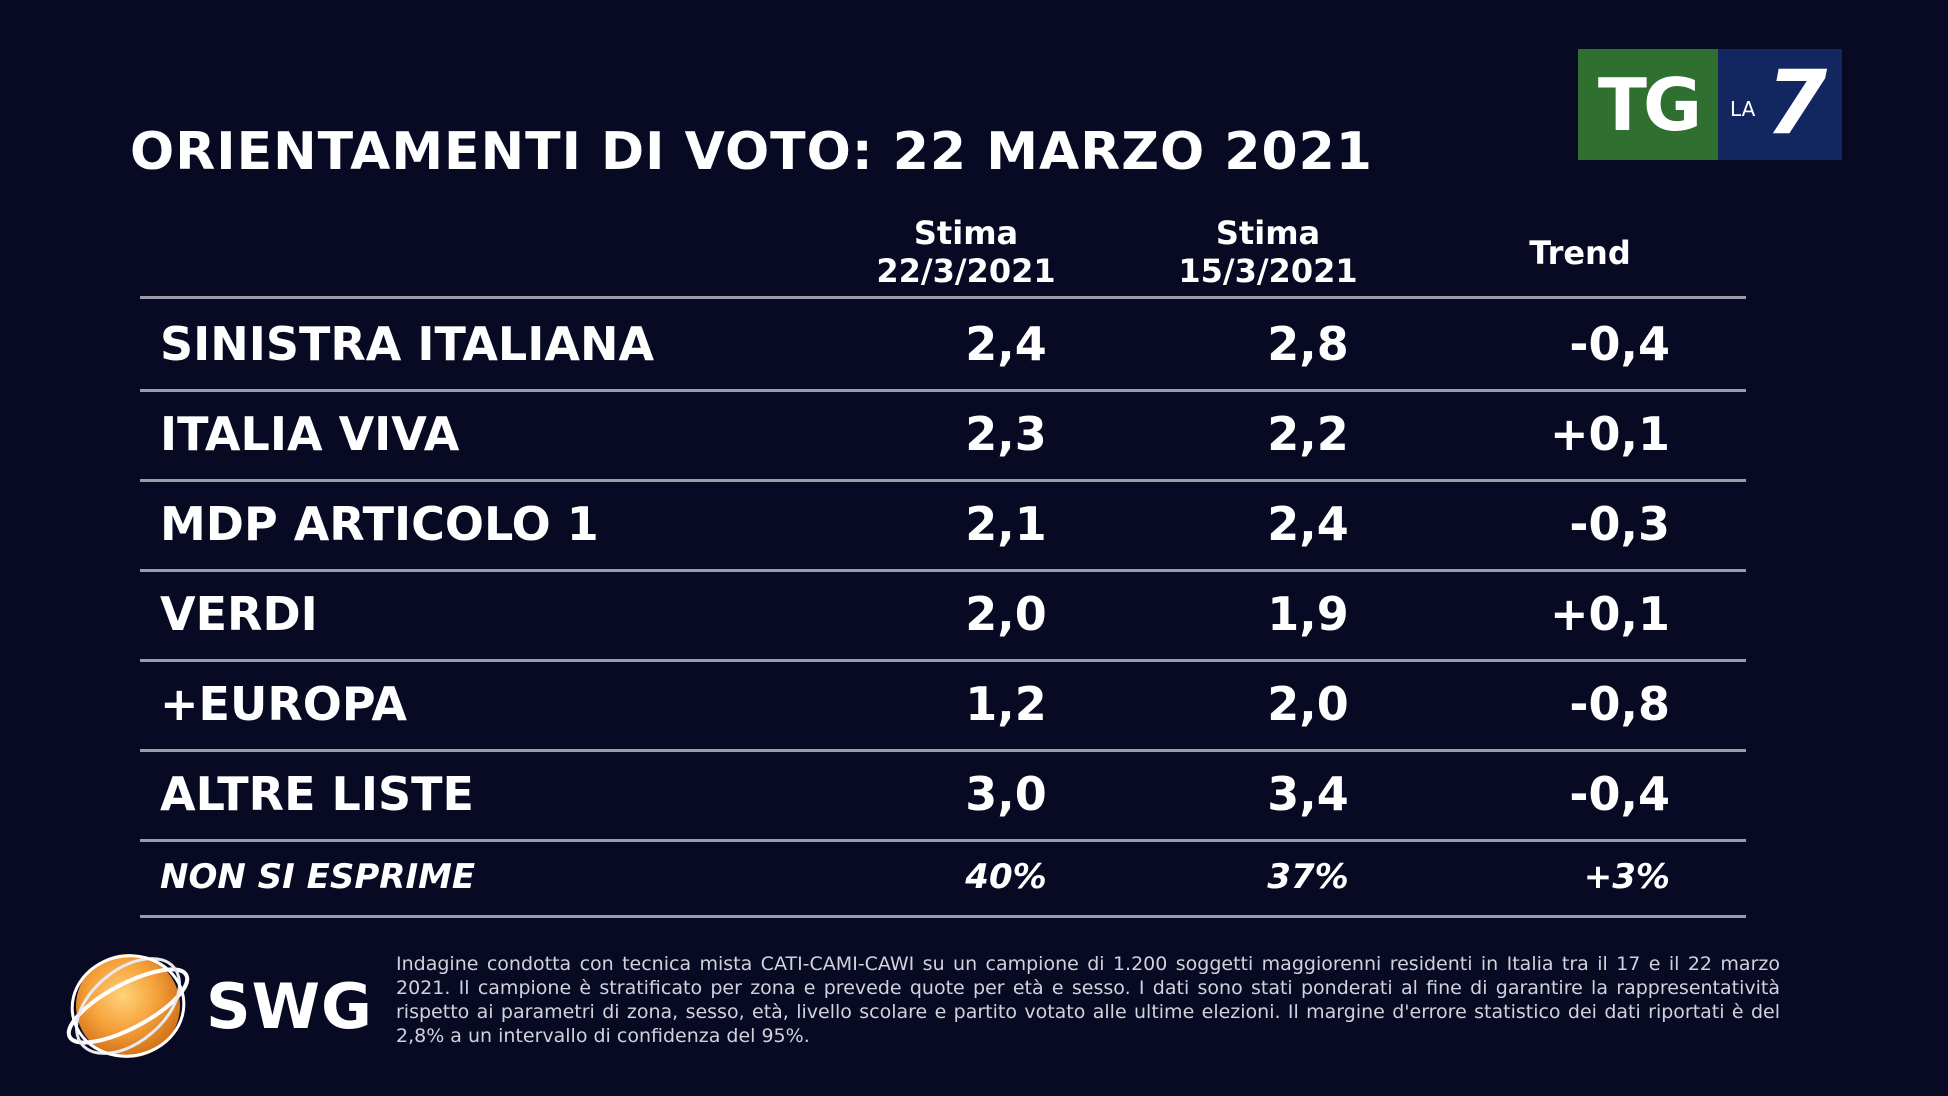 Image resolution: width=1948 pixels, height=1096 pixels. Describe the element at coordinates (239, 614) in the screenshot. I see `party-name: VERDI` at that location.